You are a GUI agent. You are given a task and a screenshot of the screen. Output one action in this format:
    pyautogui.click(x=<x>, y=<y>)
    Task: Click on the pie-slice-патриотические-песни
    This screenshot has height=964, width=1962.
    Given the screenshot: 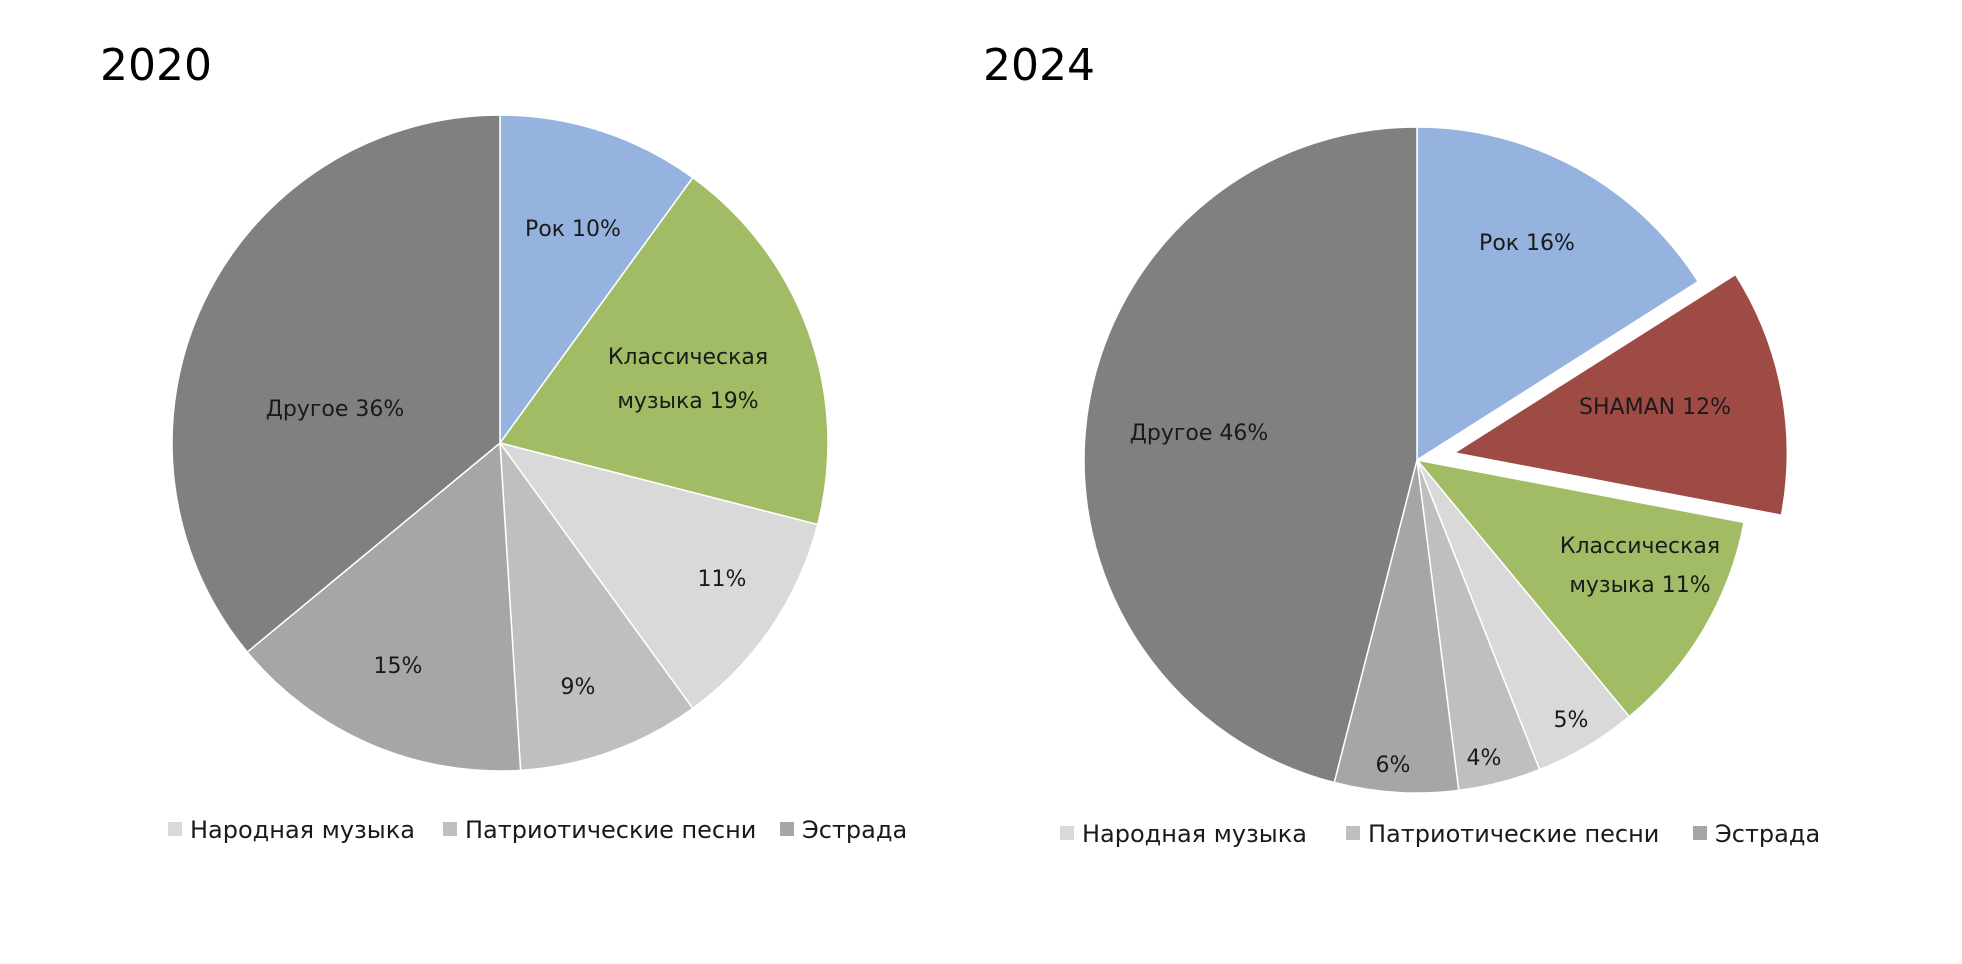 What is the action you would take?
    pyautogui.click(x=596, y=606)
    